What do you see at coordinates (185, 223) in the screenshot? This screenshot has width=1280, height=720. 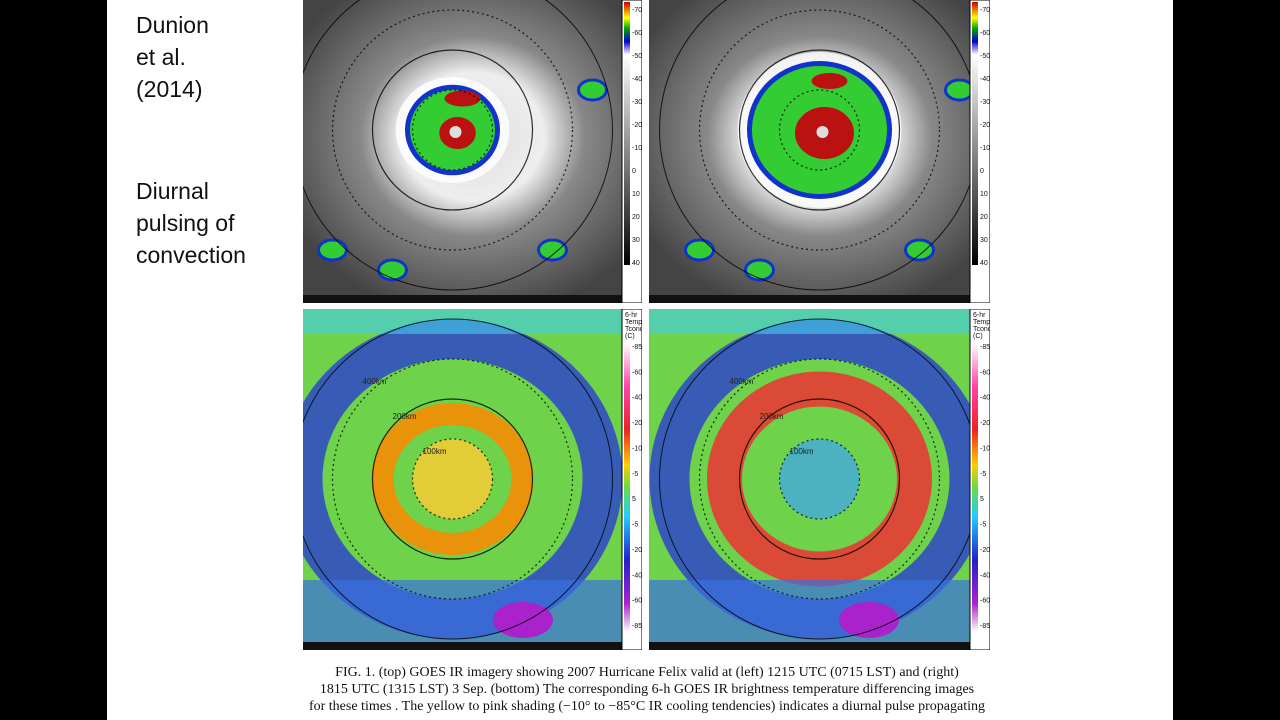 I see `subheading-line: pulsing of` at bounding box center [185, 223].